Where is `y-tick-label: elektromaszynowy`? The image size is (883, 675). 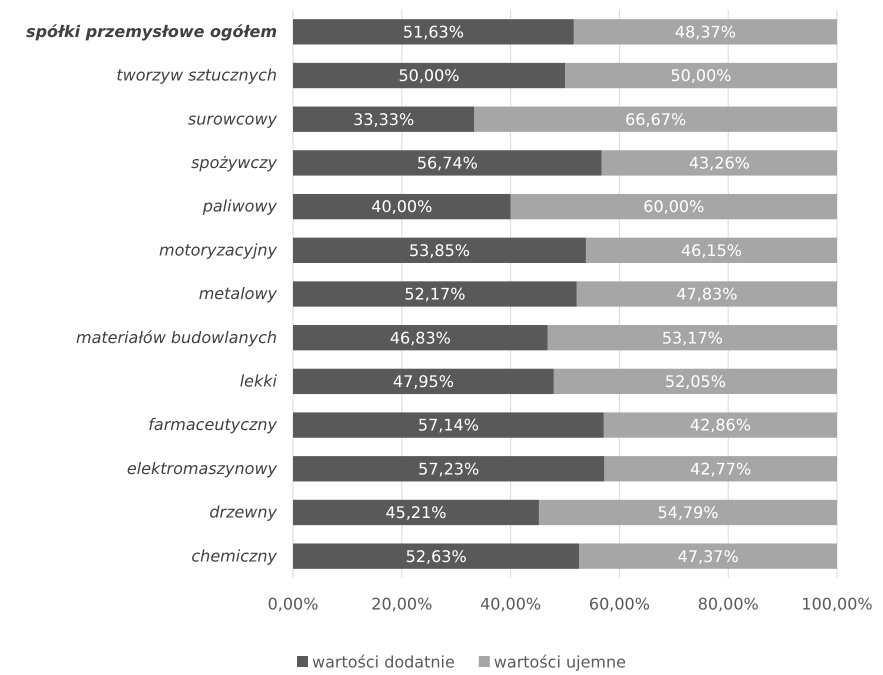
y-tick-label: elektromaszynowy is located at coordinates (202, 468).